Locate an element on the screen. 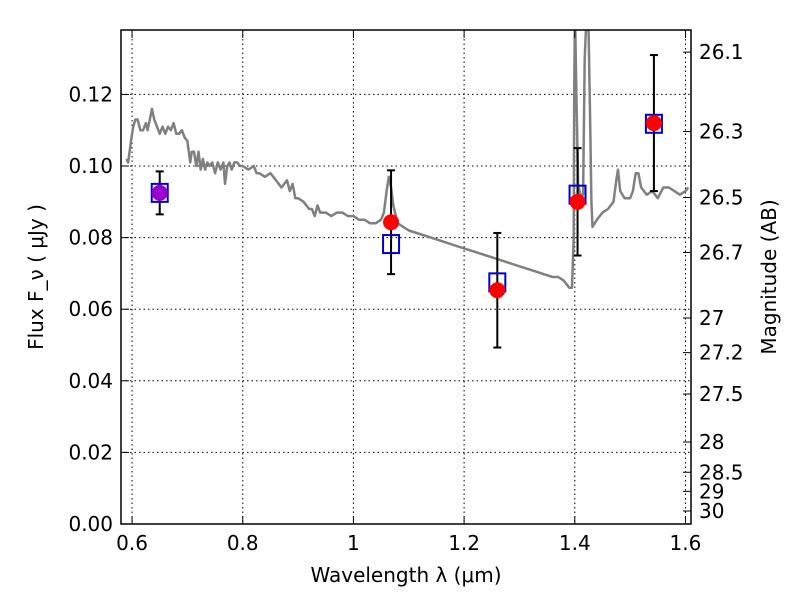 This screenshot has width=800, height=600. y-tick-label: 0.00 is located at coordinates (90, 524).